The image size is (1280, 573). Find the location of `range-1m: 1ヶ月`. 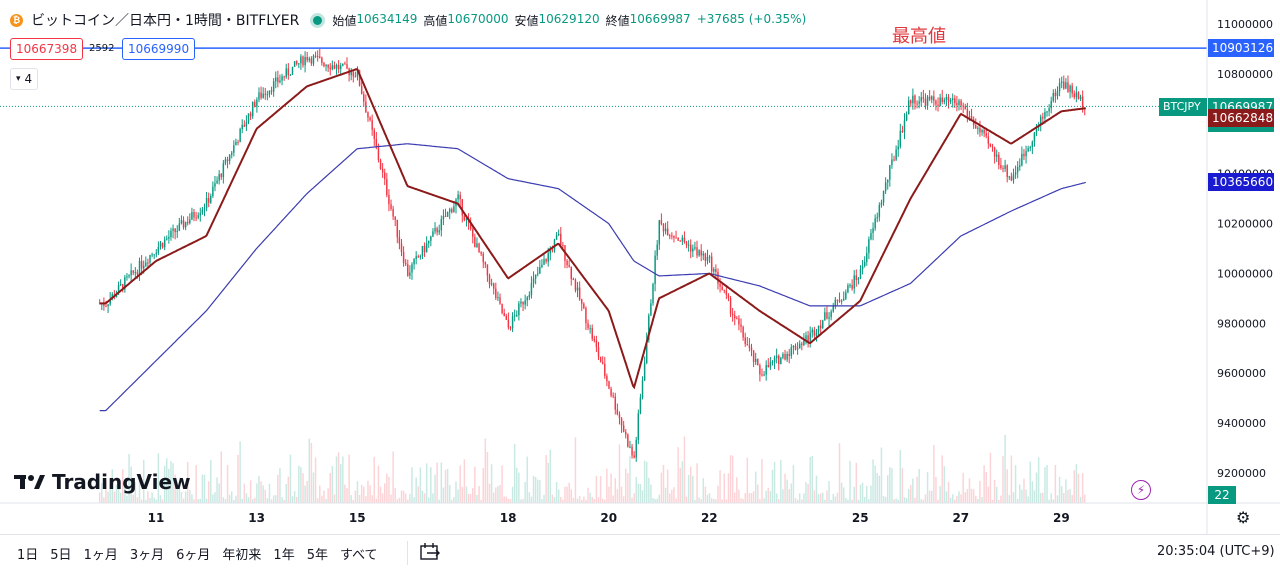

range-1m: 1ヶ月 is located at coordinates (100, 555).